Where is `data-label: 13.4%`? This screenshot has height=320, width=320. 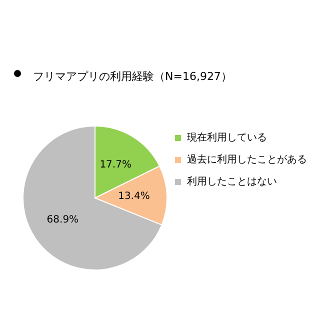 data-label: 13.4% is located at coordinates (134, 196).